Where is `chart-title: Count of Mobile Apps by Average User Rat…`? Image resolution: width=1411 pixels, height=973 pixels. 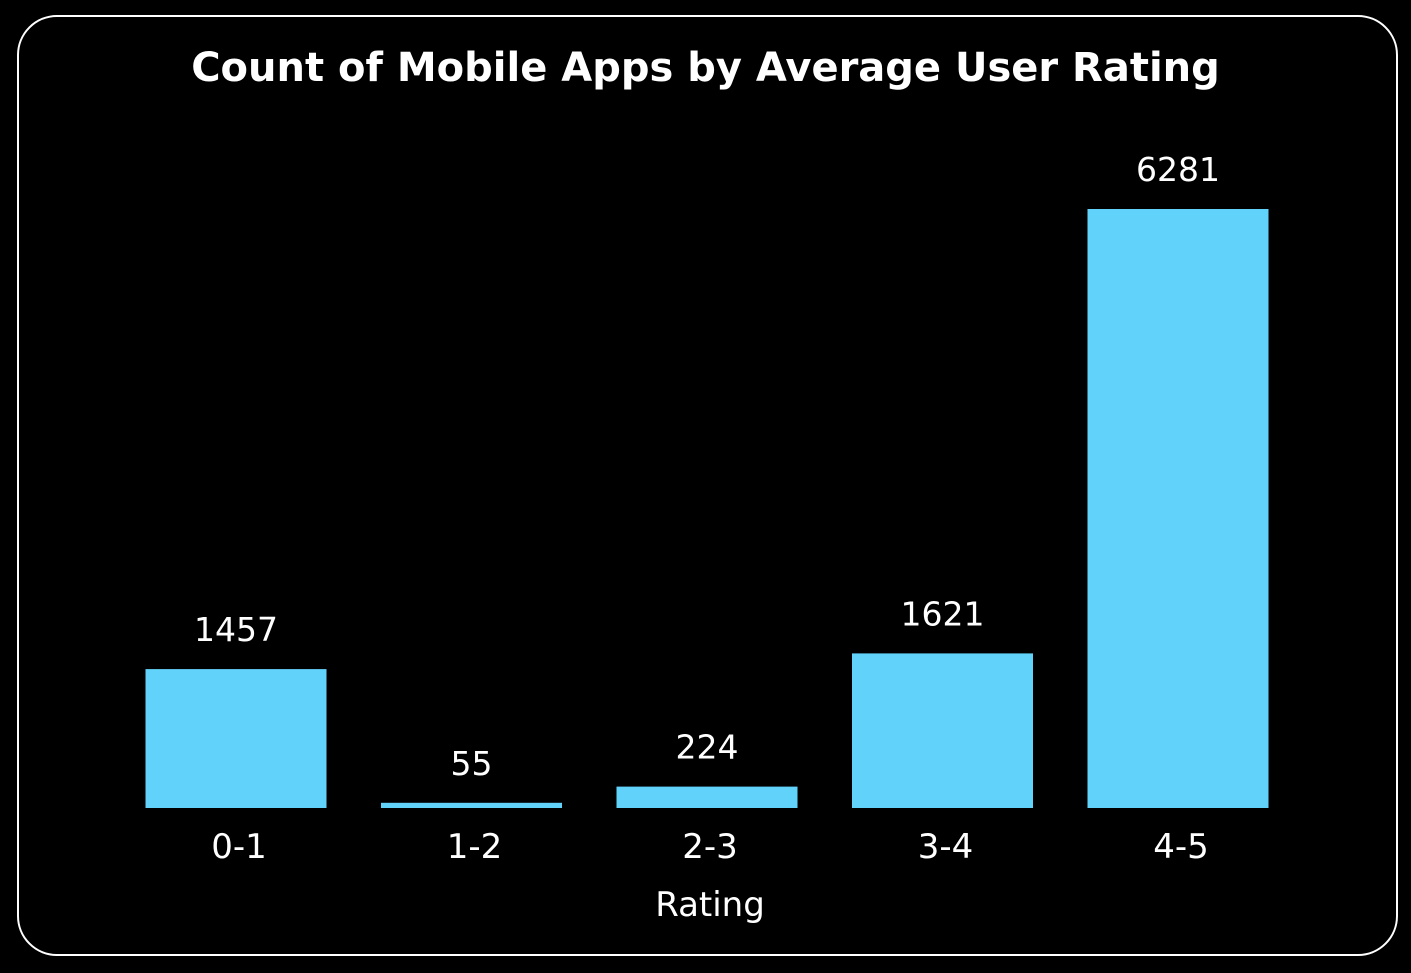 chart-title: Count of Mobile Apps by Average User Rat… is located at coordinates (705, 68).